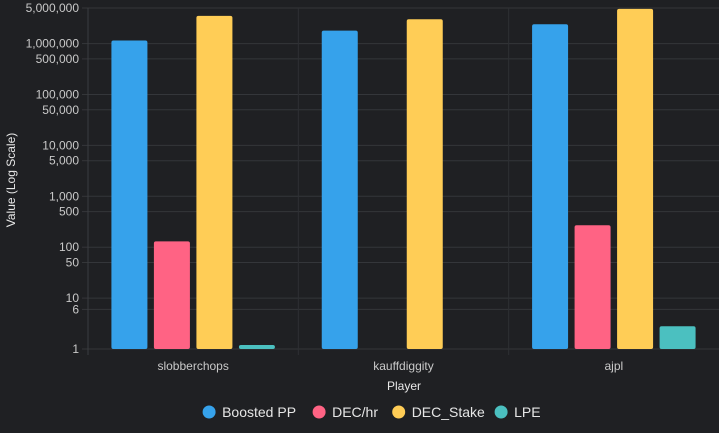  What do you see at coordinates (53, 8) in the screenshot?
I see `y-tick-label: 5,000,000` at bounding box center [53, 8].